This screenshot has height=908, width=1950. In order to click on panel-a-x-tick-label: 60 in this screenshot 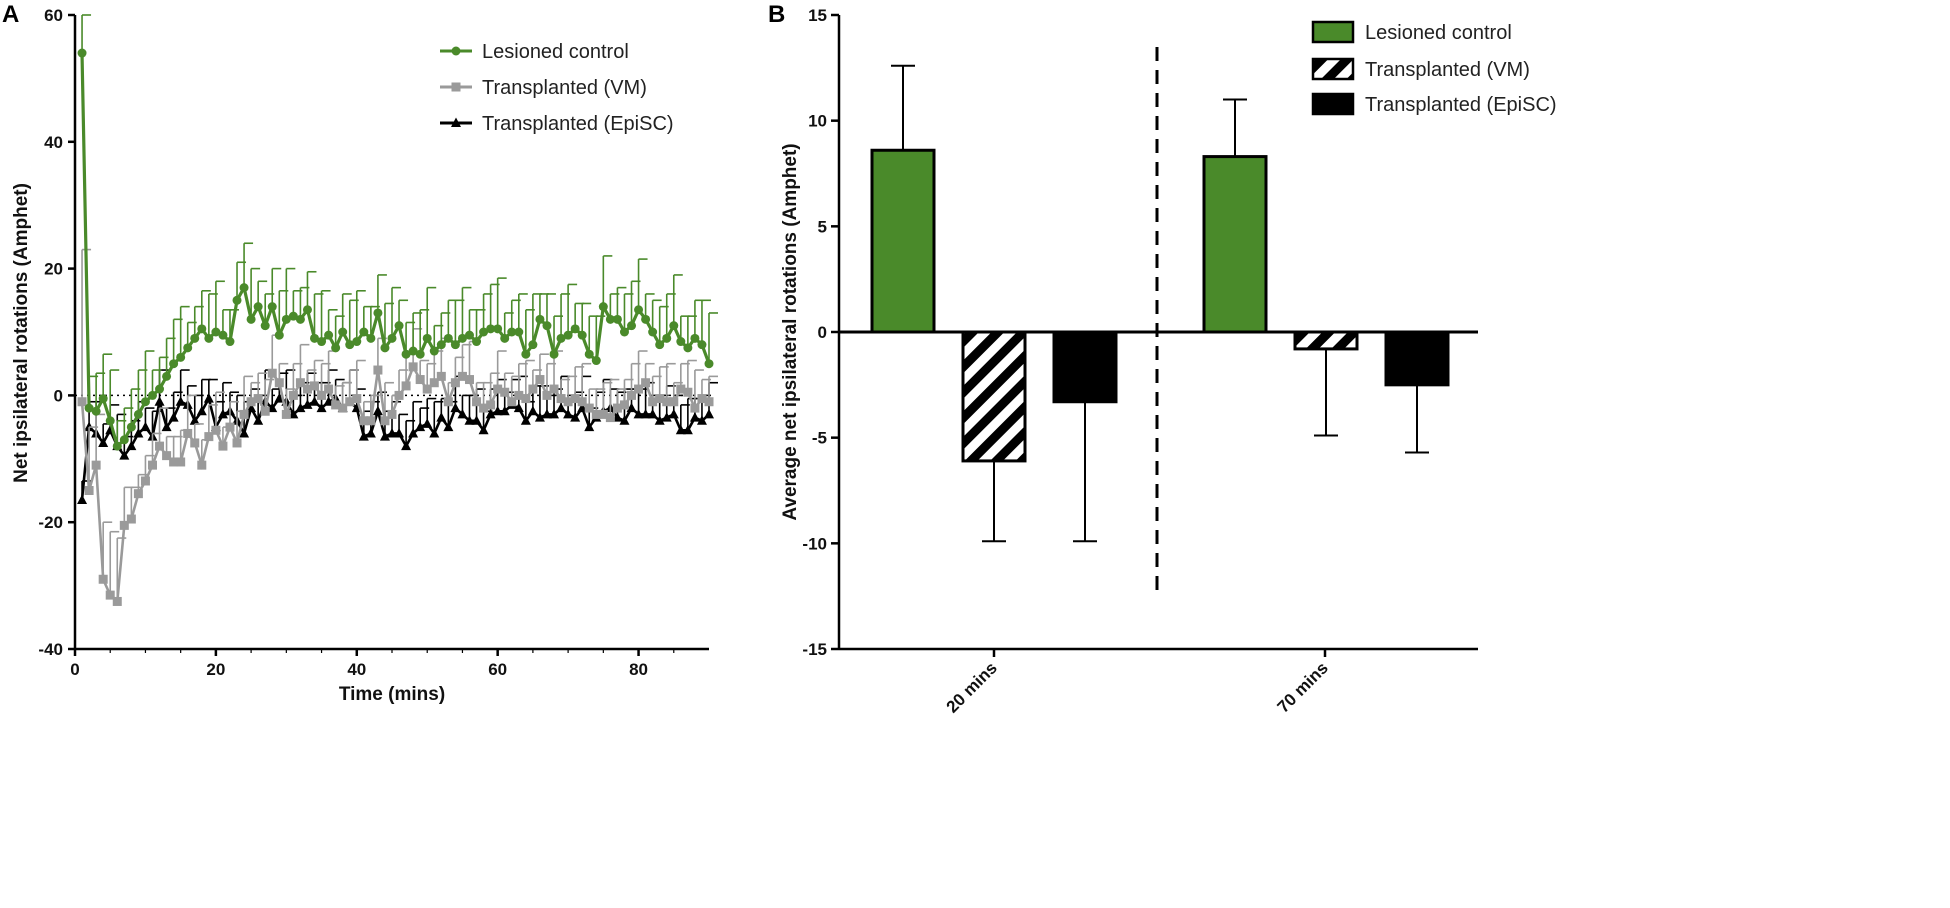, I will do `click(497, 669)`.